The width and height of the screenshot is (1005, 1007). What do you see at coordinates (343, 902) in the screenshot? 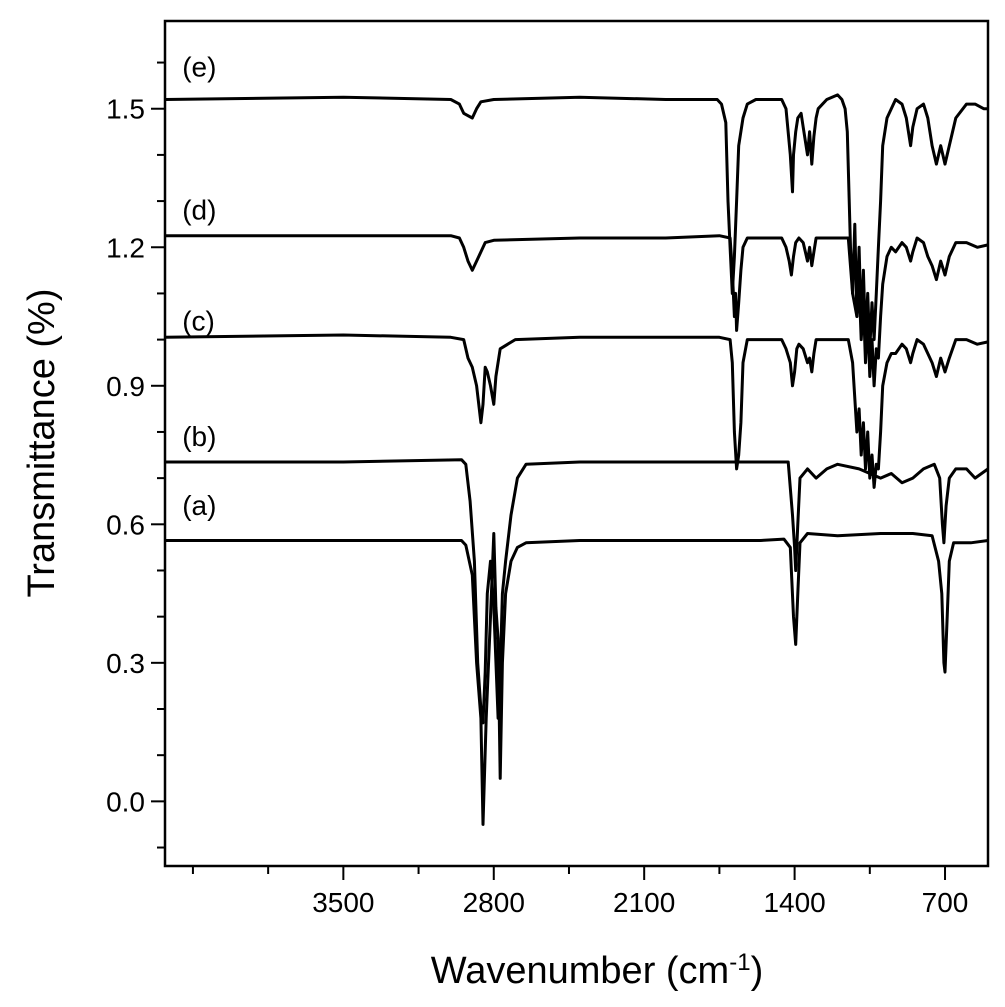
I see `x-tick-label: 3500` at bounding box center [343, 902].